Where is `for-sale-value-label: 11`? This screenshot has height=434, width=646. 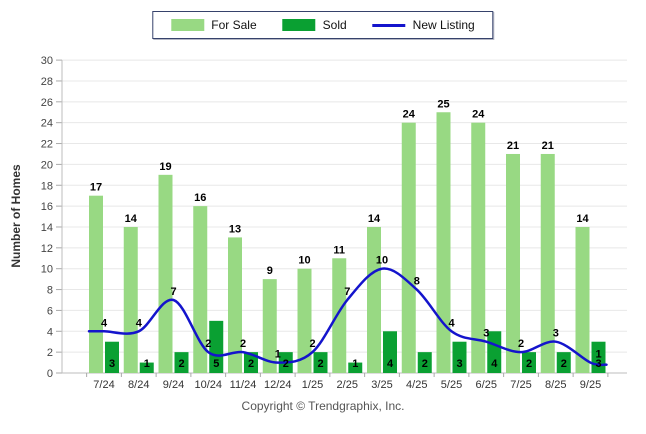
for-sale-value-label: 11 is located at coordinates (339, 250).